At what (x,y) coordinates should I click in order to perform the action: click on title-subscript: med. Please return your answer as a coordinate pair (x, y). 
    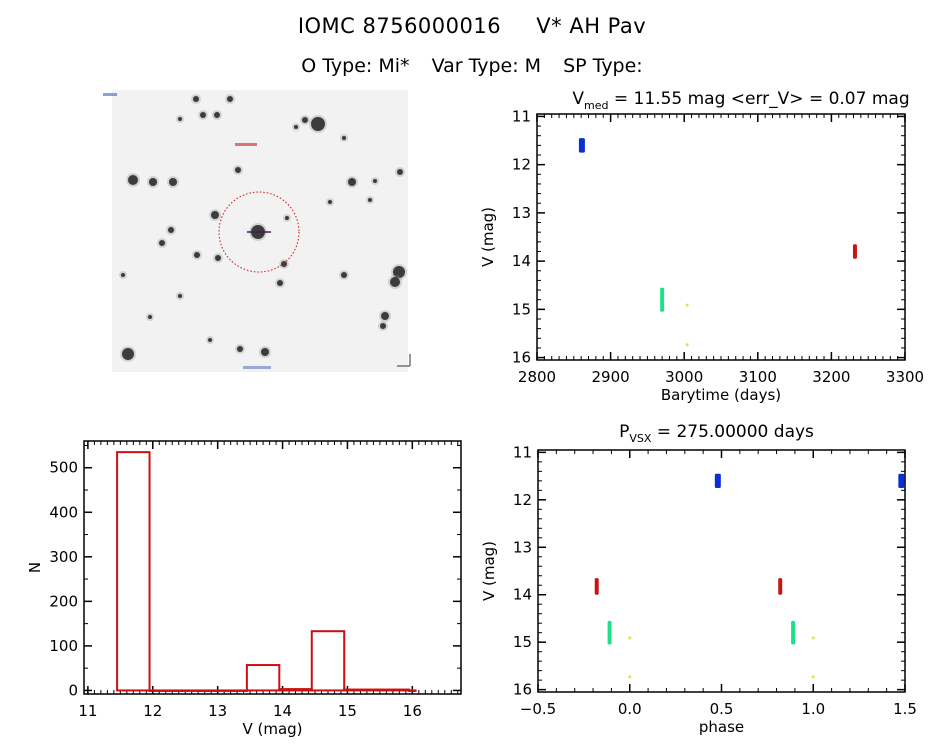
    Looking at the image, I should click on (596, 105).